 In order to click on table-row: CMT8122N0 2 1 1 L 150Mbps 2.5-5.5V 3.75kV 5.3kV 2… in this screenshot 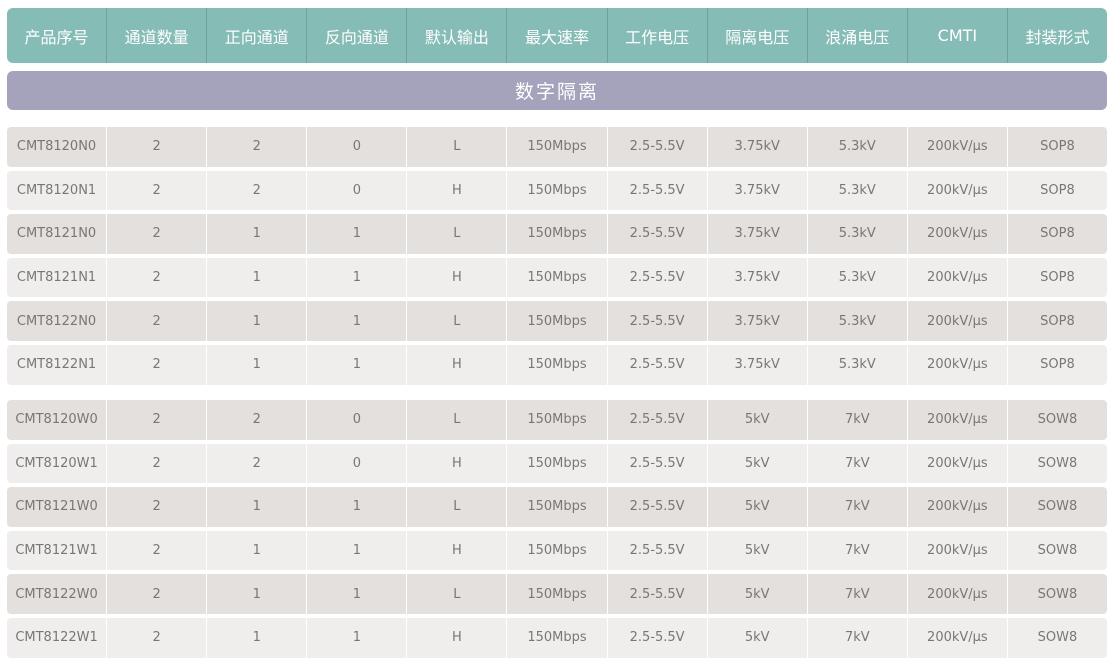, I will do `click(557, 321)`.